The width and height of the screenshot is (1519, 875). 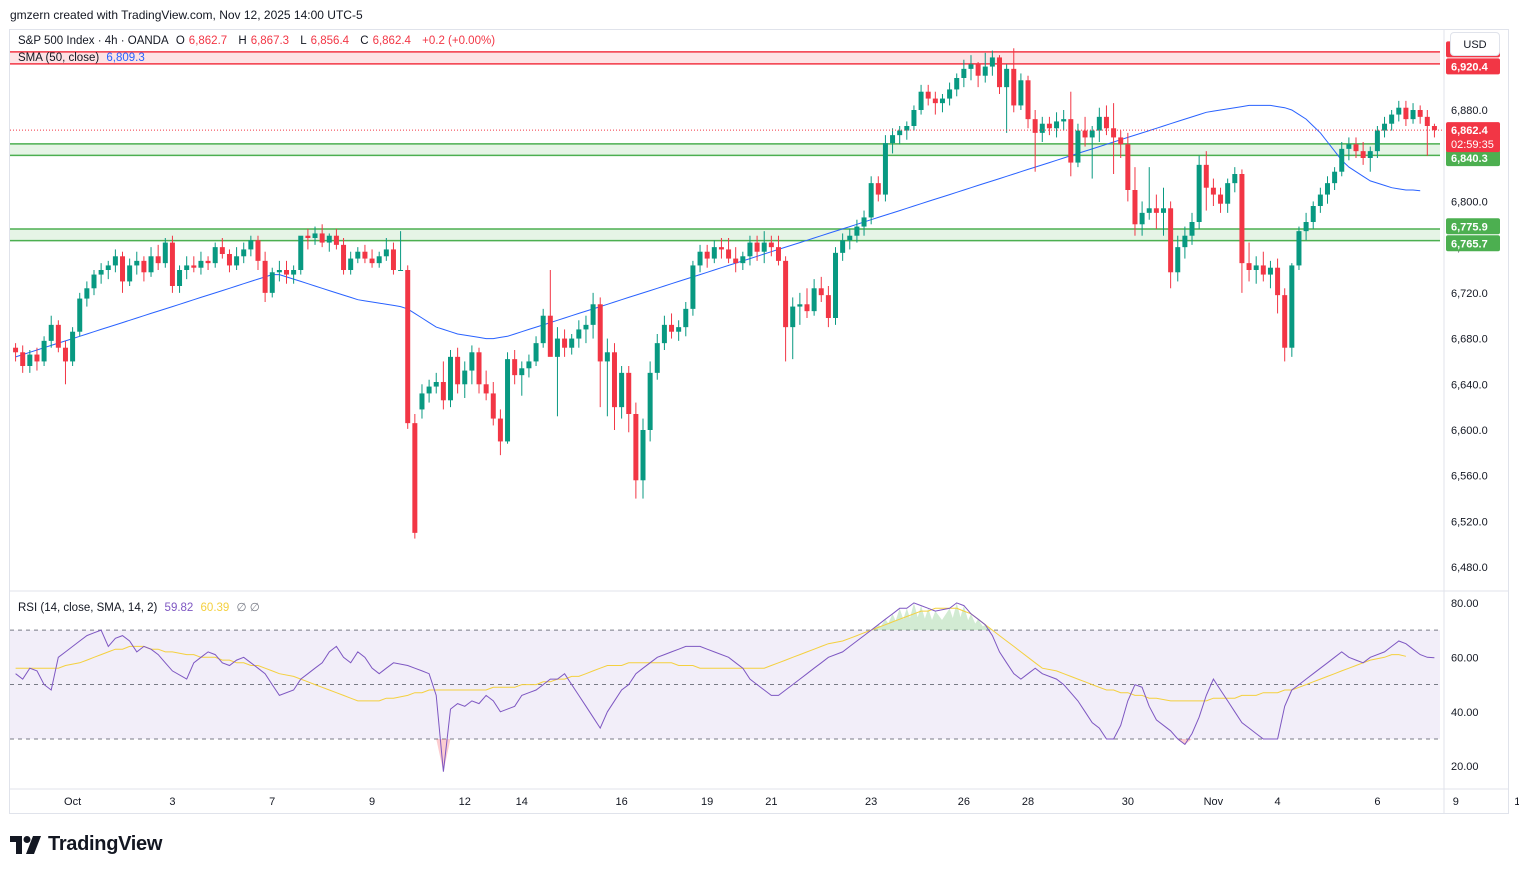 What do you see at coordinates (1278, 802) in the screenshot?
I see `time-tick-label: 4` at bounding box center [1278, 802].